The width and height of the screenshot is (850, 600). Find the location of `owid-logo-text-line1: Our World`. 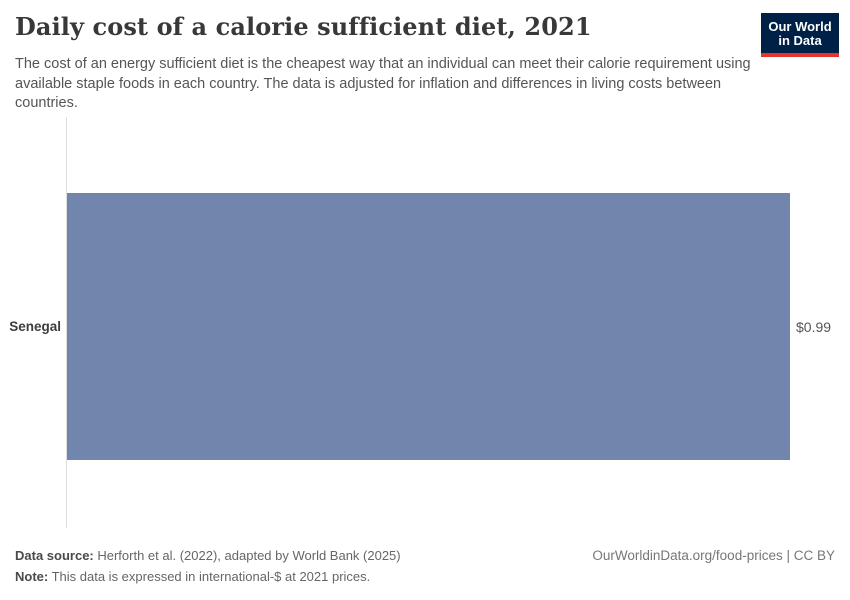

owid-logo-text-line1: Our World is located at coordinates (800, 26).